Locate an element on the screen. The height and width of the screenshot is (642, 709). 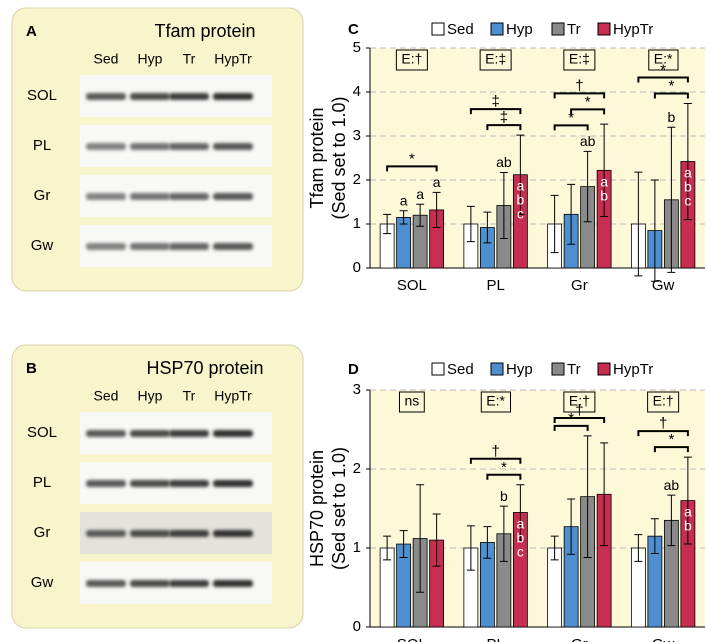
panel-letter: A is located at coordinates (31, 31).